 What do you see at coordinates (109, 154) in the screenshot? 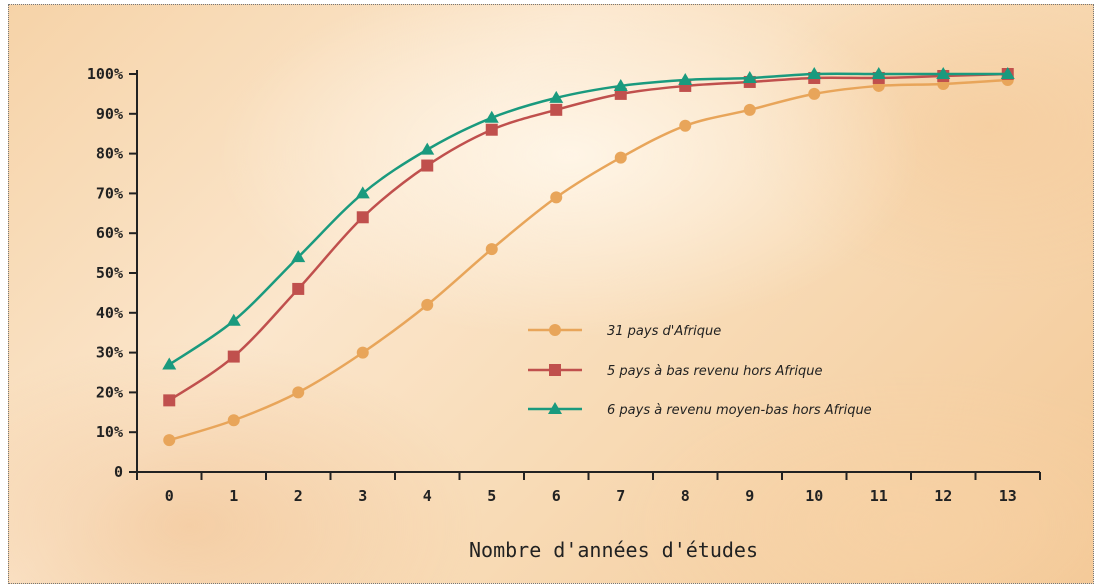
I see `y-tick-label: 80%` at bounding box center [109, 154].